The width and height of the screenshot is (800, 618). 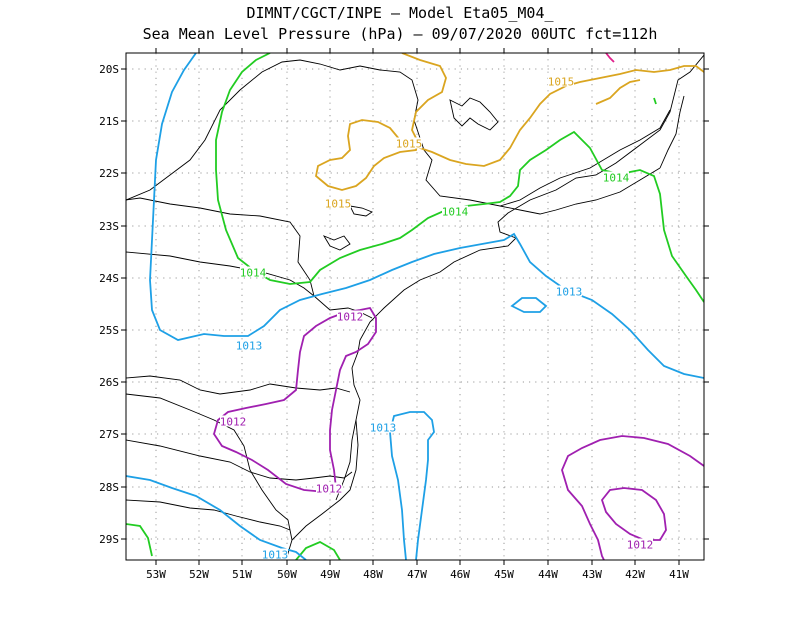 What do you see at coordinates (109, 69) in the screenshot?
I see `lat-tick-label: 20S` at bounding box center [109, 69].